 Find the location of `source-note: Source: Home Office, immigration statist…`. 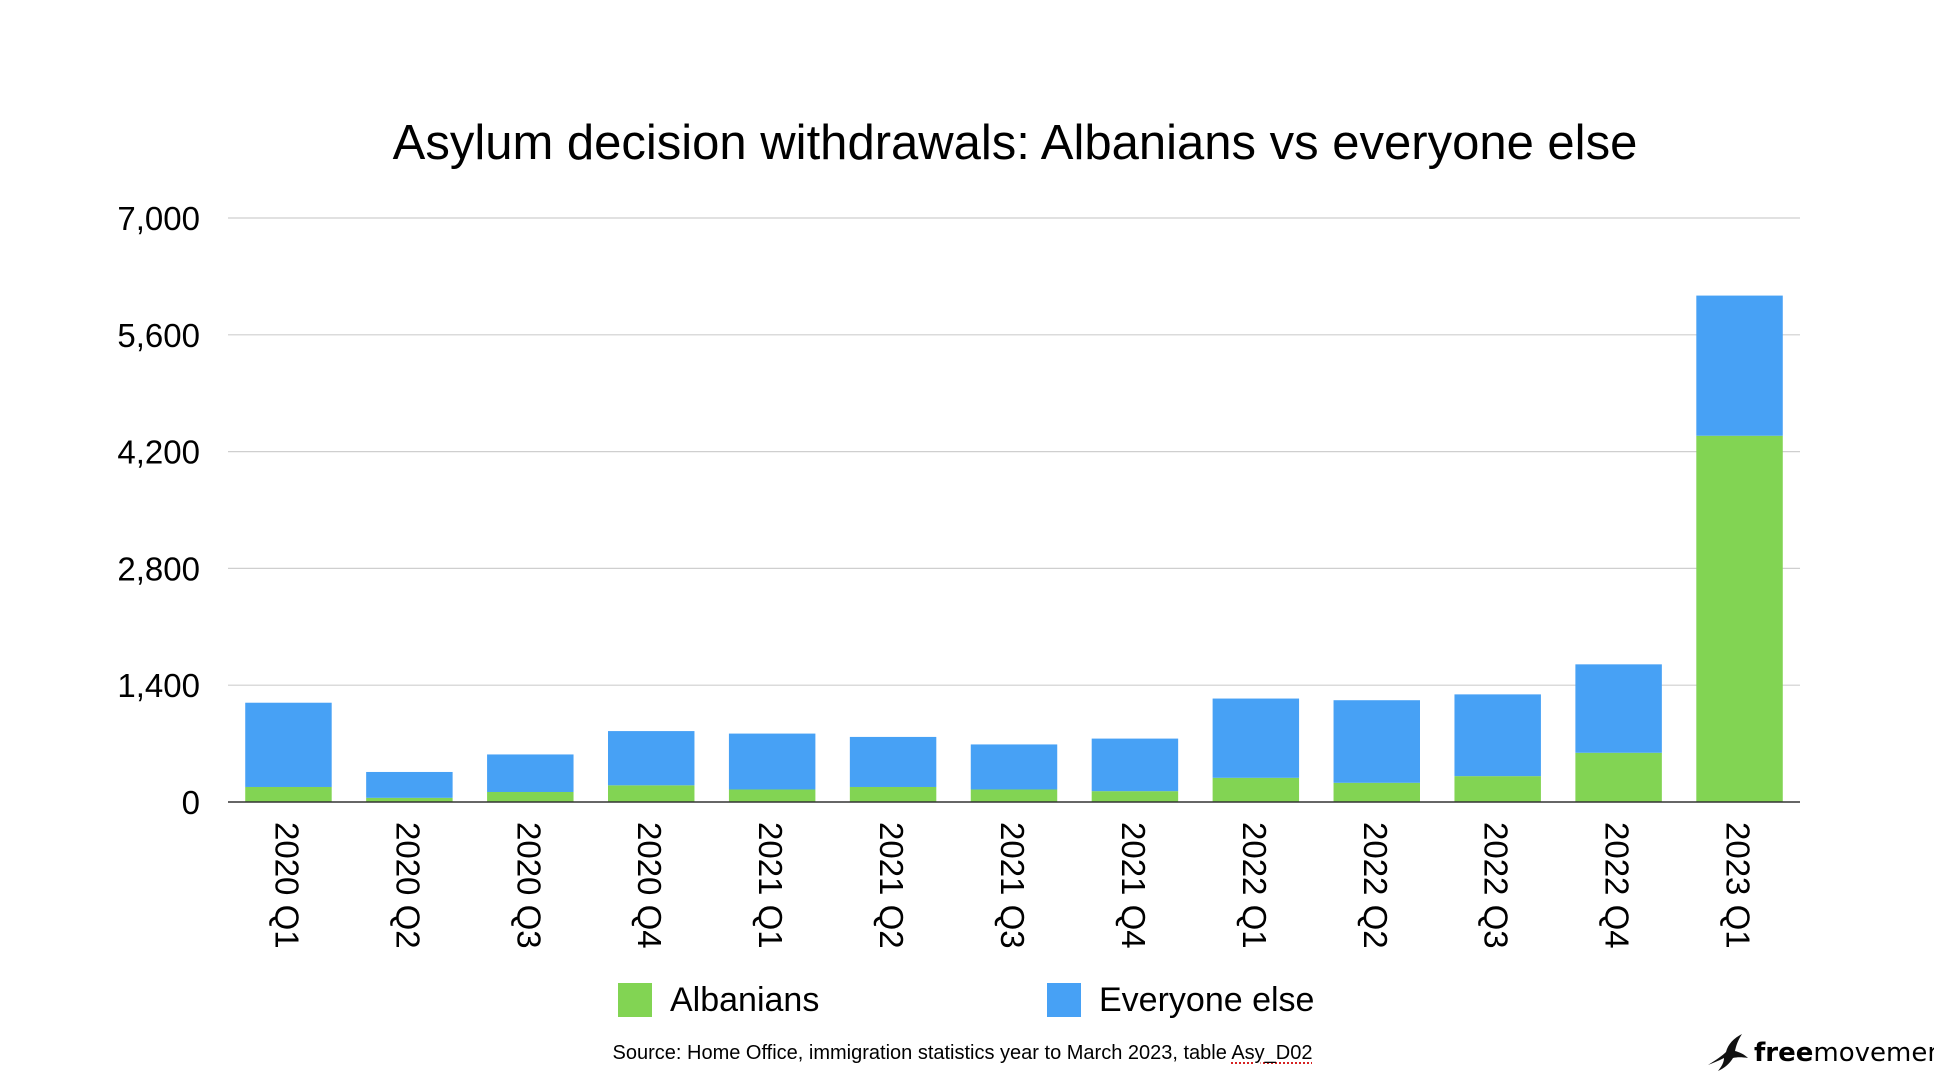

source-note: Source: Home Office, immigration statist… is located at coordinates (962, 1053).